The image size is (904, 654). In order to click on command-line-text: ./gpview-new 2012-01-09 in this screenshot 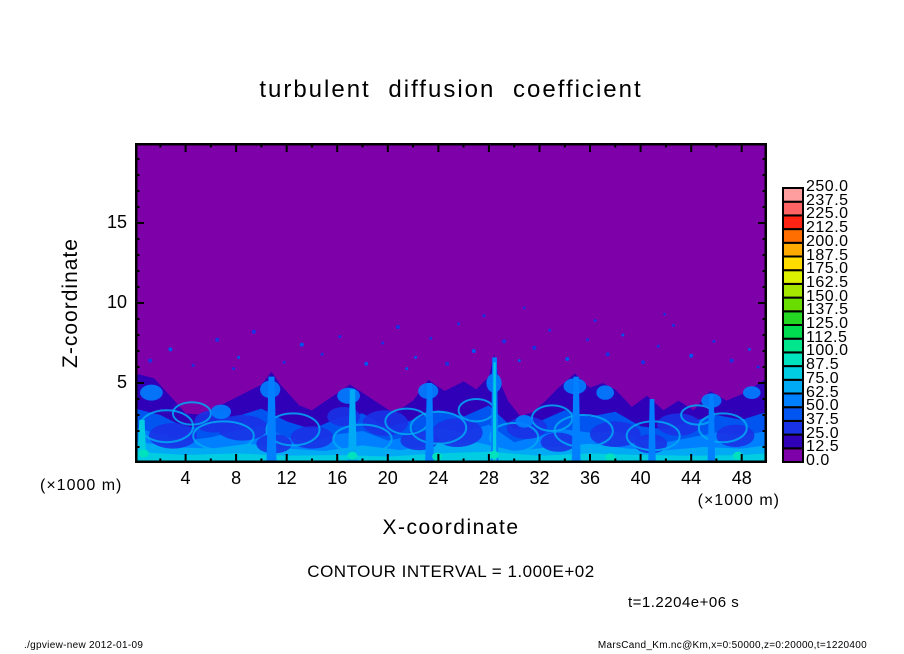, I will do `click(84, 645)`.